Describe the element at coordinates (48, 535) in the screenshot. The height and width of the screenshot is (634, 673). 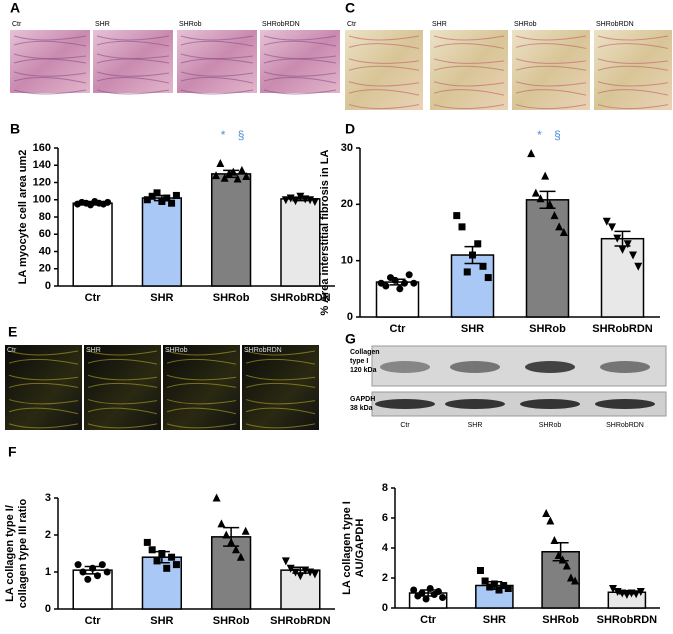
I see `y-tick-label: 2` at that location.